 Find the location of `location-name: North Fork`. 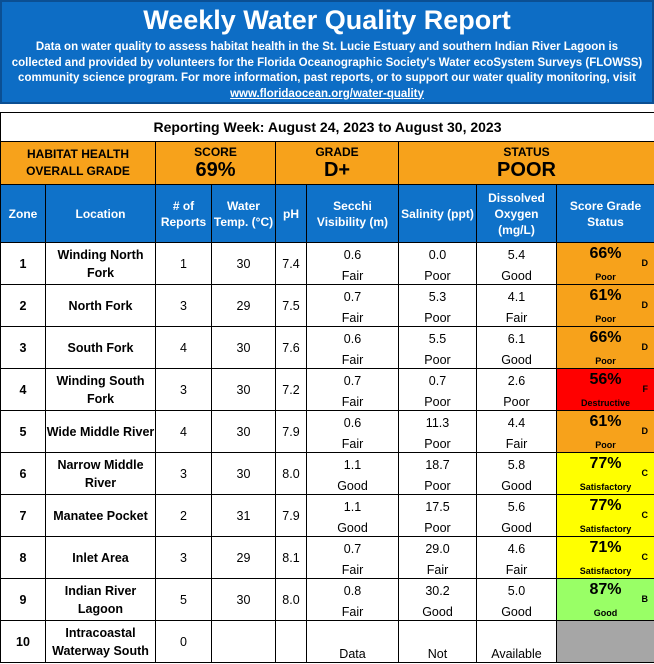

location-name: North Fork is located at coordinates (100, 305).